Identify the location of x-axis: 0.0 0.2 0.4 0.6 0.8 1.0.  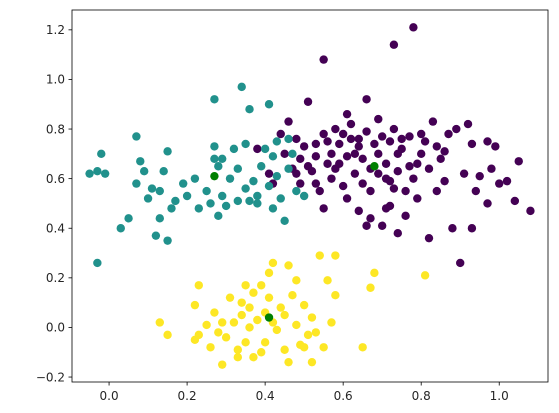
(304, 392).